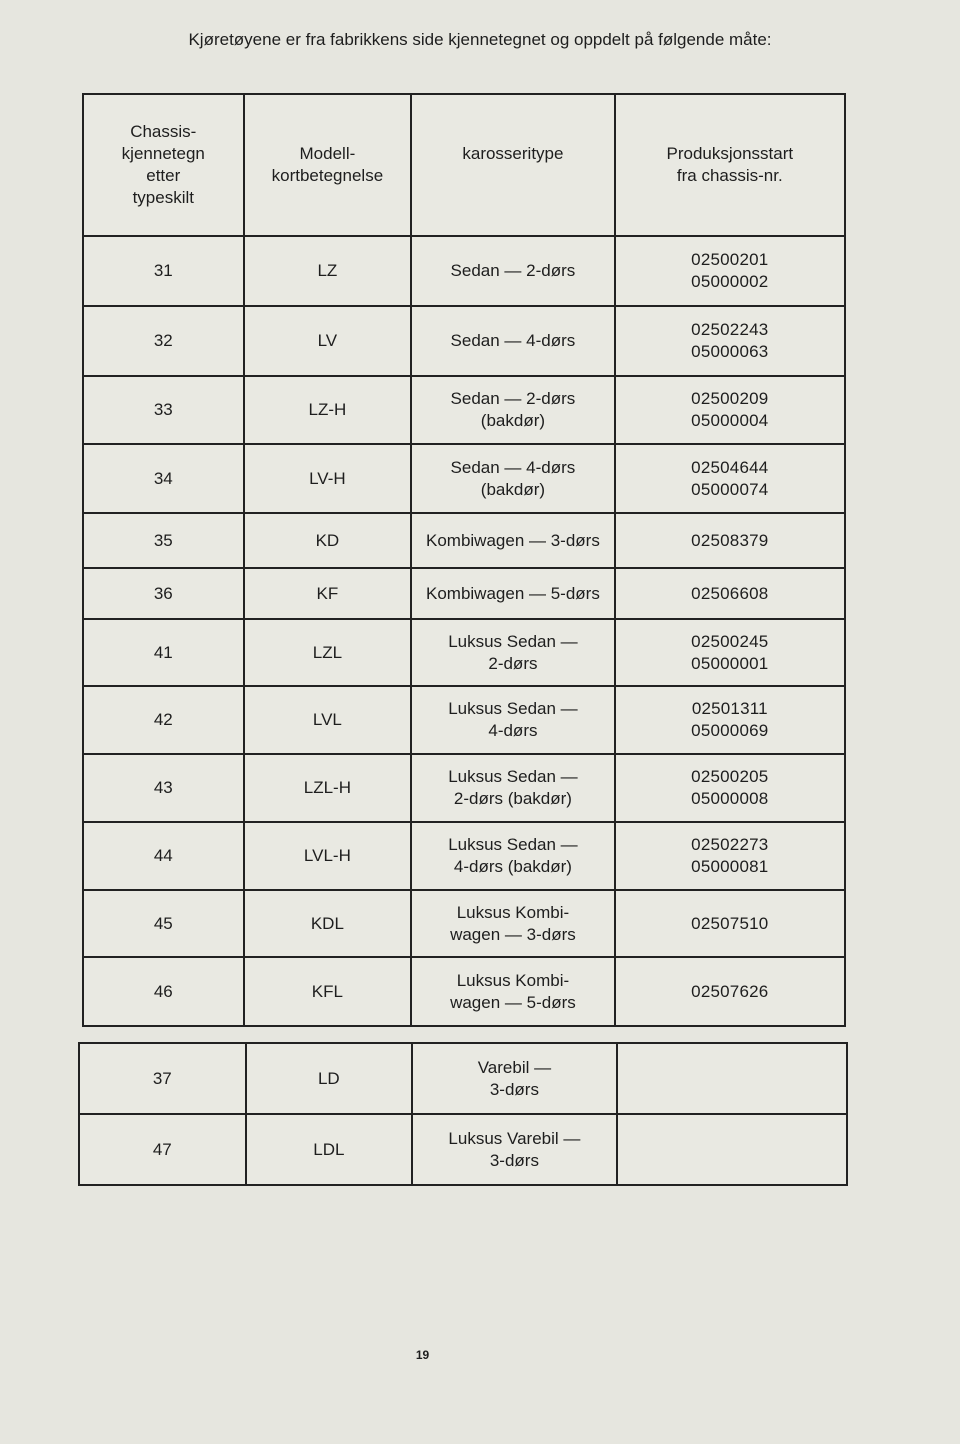 The height and width of the screenshot is (1444, 960). I want to click on chassis-code: 47, so click(162, 1149).